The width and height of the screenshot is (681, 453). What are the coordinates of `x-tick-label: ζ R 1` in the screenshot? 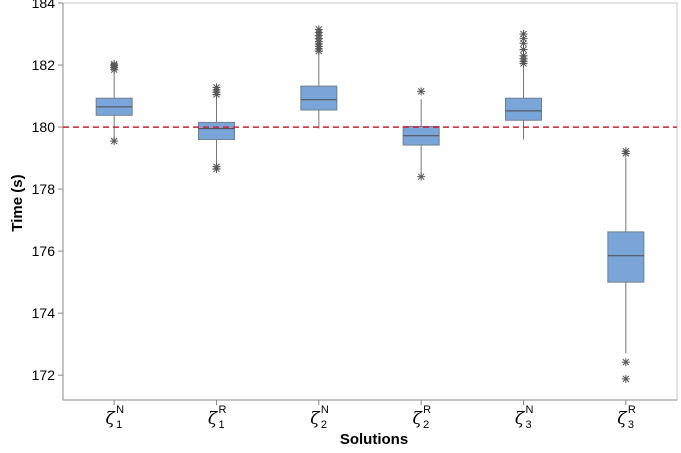 It's located at (217, 417).